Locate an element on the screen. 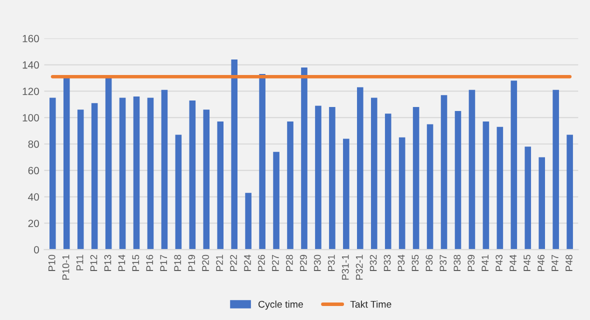  x-tick-label: P16 is located at coordinates (150, 262).